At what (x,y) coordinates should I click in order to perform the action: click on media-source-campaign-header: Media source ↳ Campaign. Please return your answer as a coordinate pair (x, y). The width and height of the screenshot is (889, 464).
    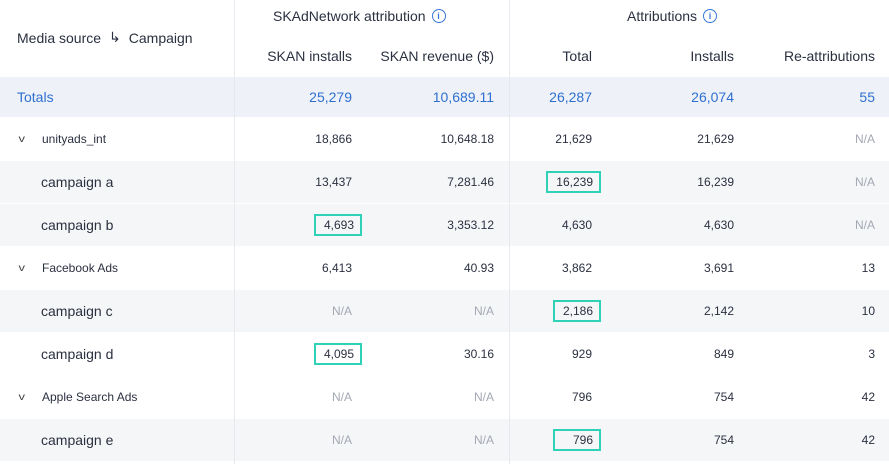
    Looking at the image, I should click on (105, 37).